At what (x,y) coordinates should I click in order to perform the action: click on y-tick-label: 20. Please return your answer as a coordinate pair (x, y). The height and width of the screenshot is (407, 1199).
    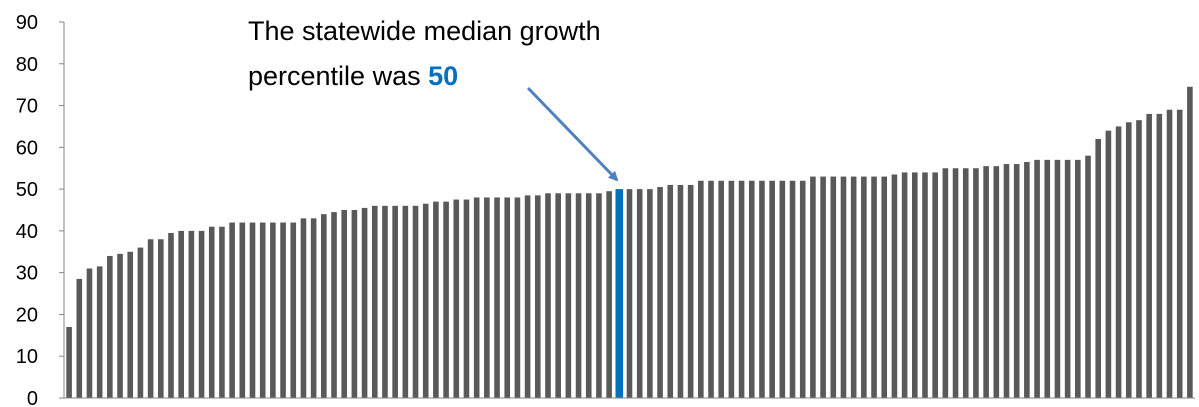
    Looking at the image, I should click on (27, 315).